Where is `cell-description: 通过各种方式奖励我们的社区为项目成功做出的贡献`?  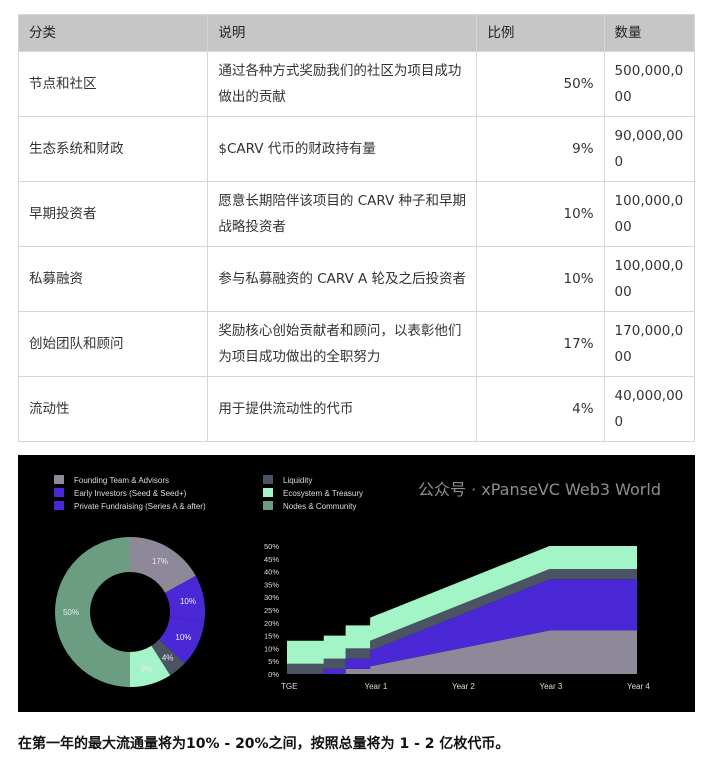
cell-description: 通过各种方式奖励我们的社区为项目成功做出的贡献 is located at coordinates (342, 84).